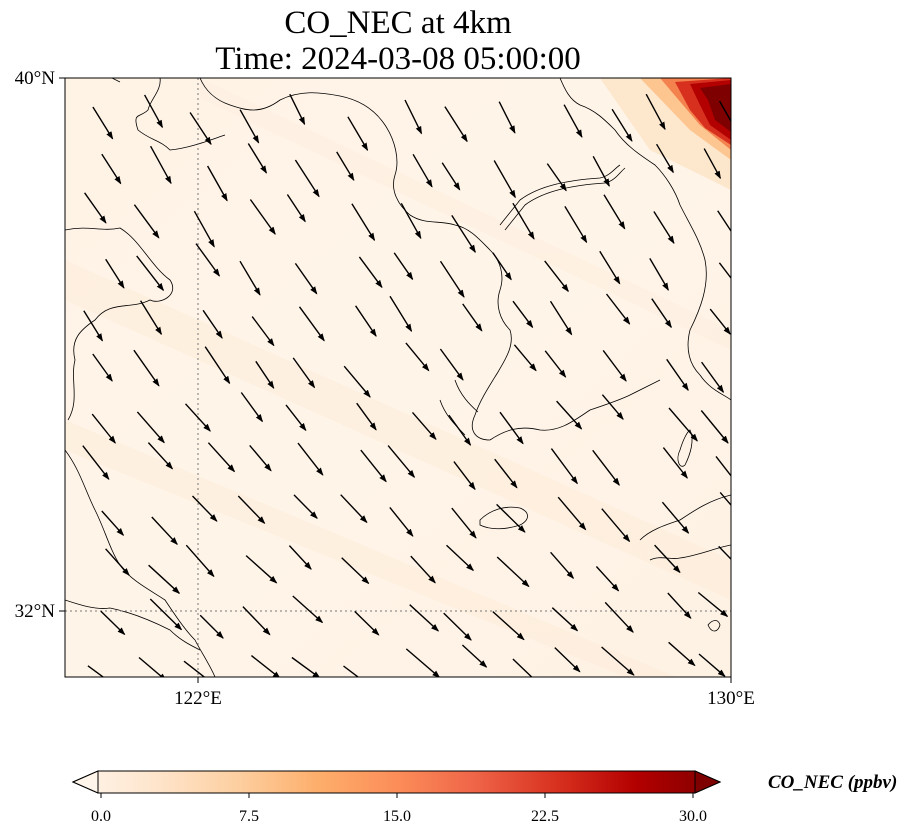 Image resolution: width=920 pixels, height=836 pixels. I want to click on colorbar-tick-4: 30.0, so click(693, 816).